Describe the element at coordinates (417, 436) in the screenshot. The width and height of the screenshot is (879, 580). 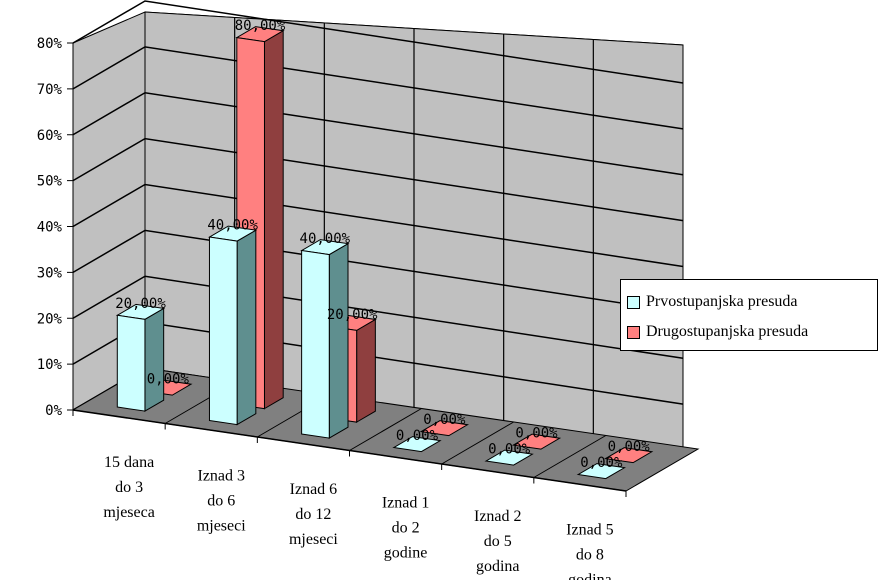
I see `data-label-series-1-cat-4: 0,00%` at that location.